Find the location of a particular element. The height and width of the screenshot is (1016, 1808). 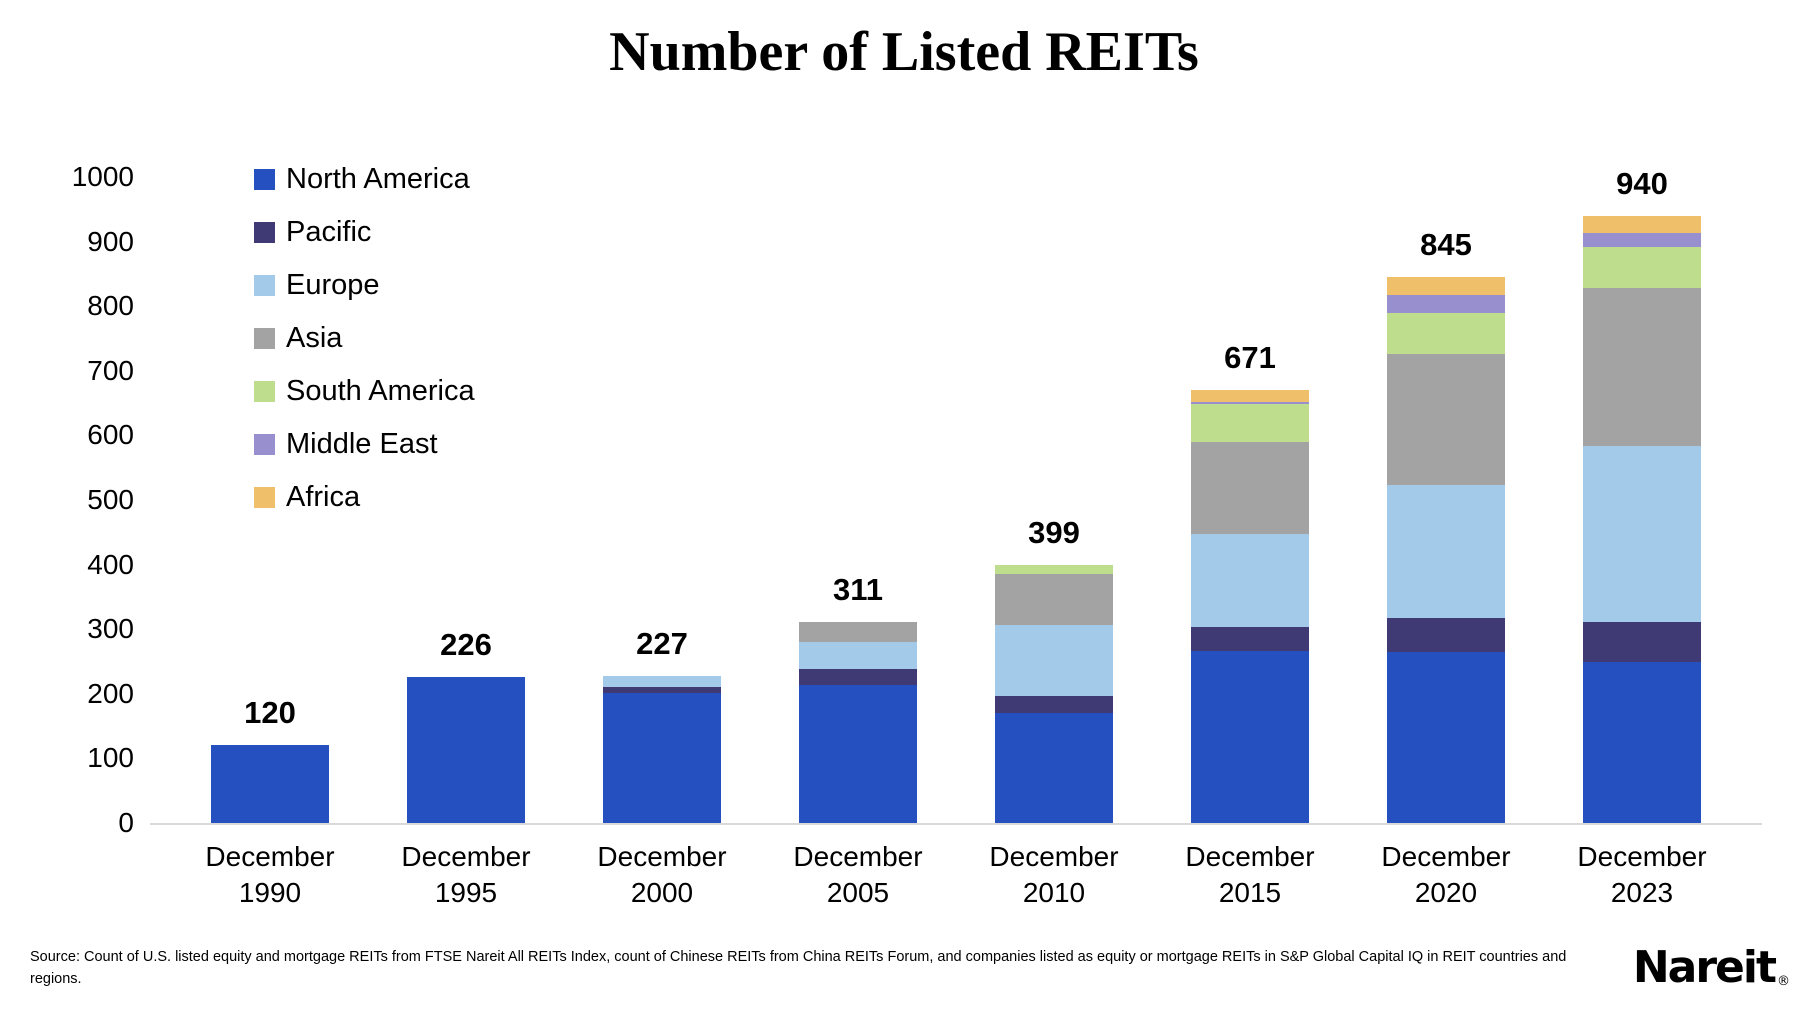

chart-title: Number of Listed REITs is located at coordinates (904, 52).